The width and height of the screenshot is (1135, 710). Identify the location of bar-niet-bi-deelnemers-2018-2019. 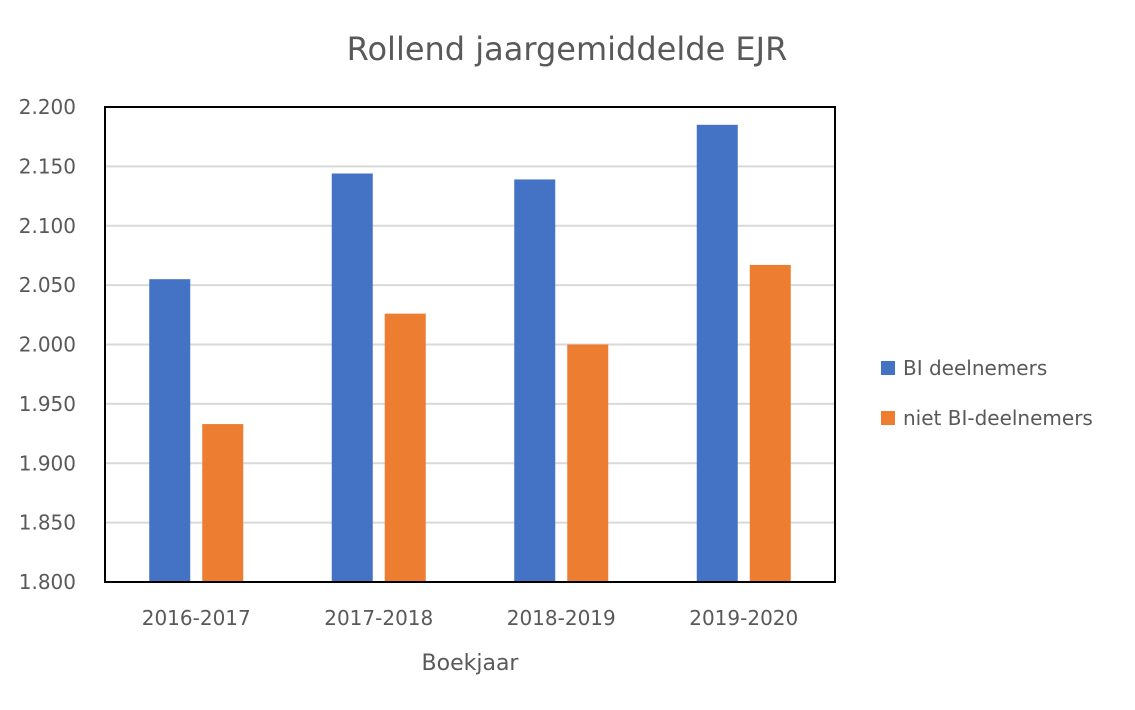
(588, 463).